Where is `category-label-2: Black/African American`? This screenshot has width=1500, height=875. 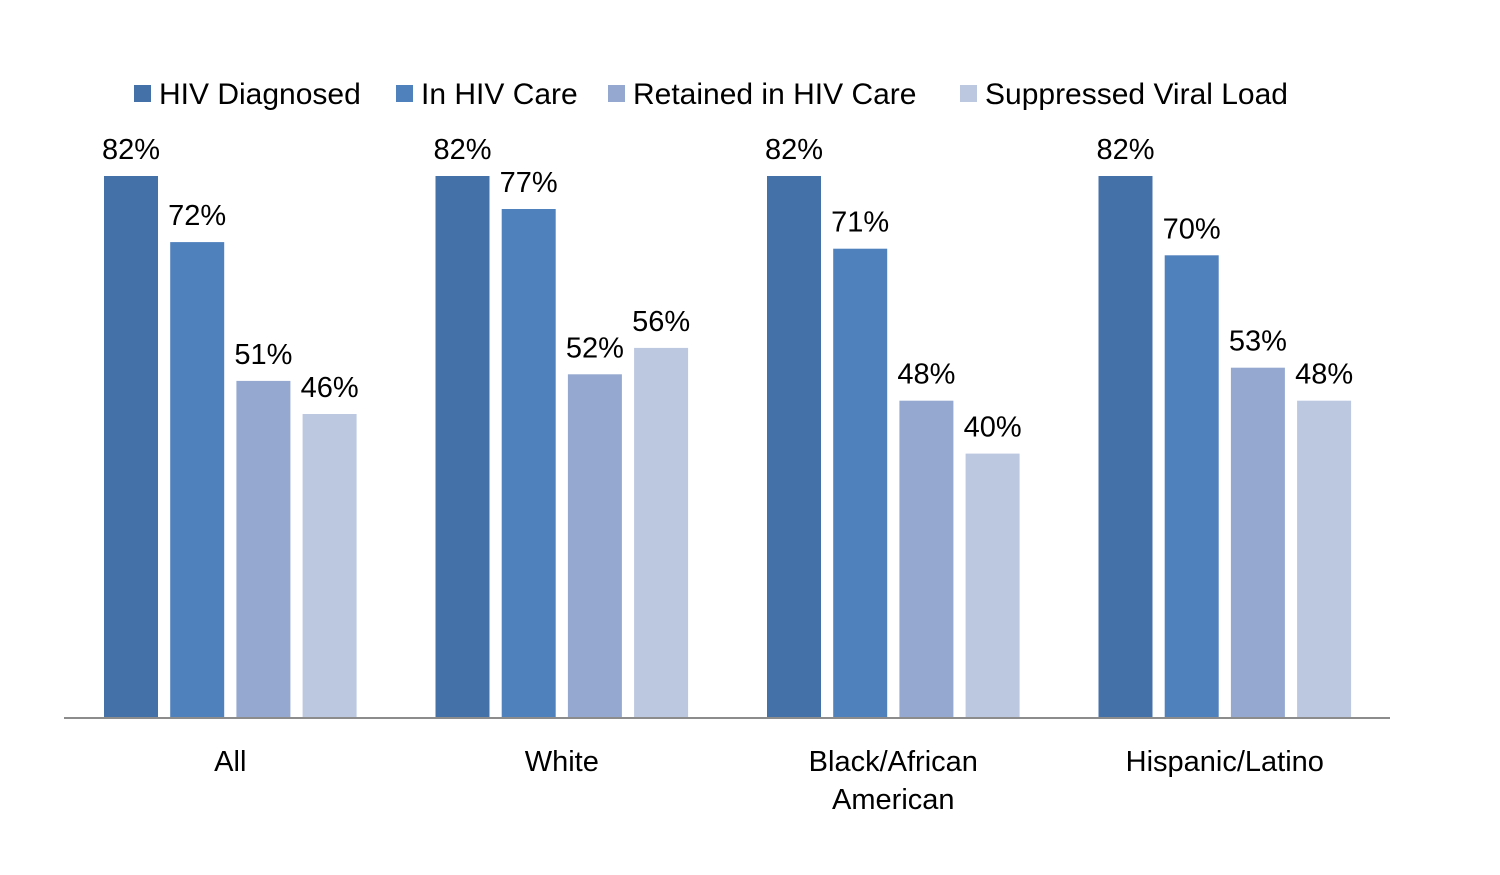 category-label-2: Black/African American is located at coordinates (893, 781).